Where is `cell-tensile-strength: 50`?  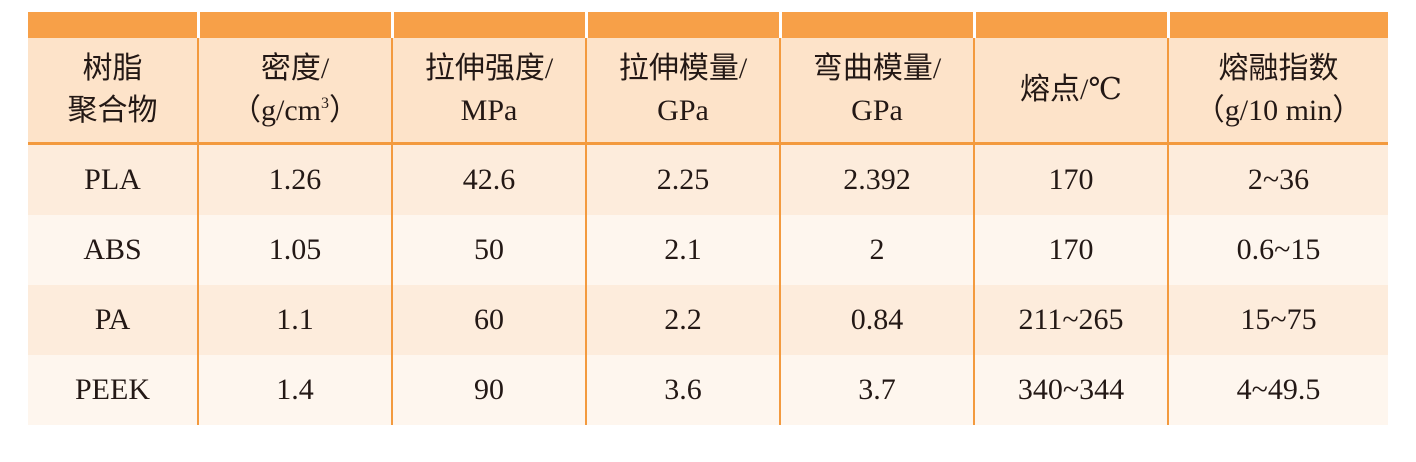
cell-tensile-strength: 50 is located at coordinates (489, 250).